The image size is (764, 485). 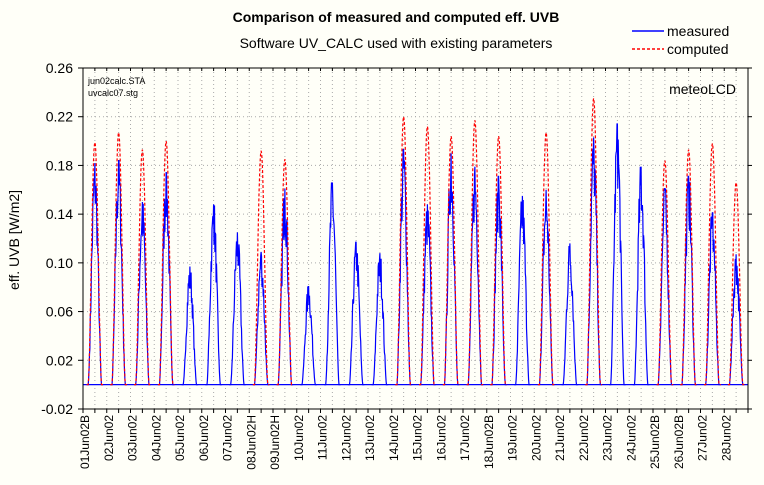 What do you see at coordinates (702, 89) in the screenshot?
I see `watermark-meteolcd: meteoLCD` at bounding box center [702, 89].